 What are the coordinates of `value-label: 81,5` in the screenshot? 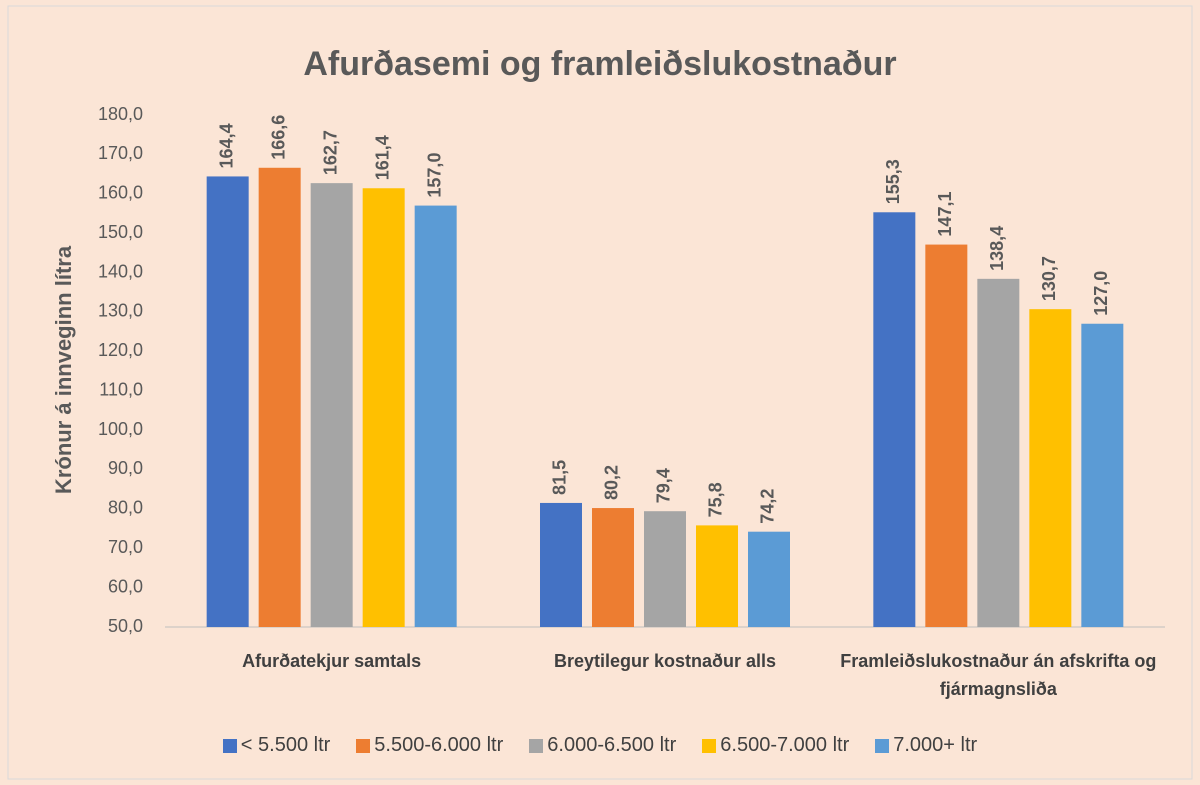 It's located at (560, 477).